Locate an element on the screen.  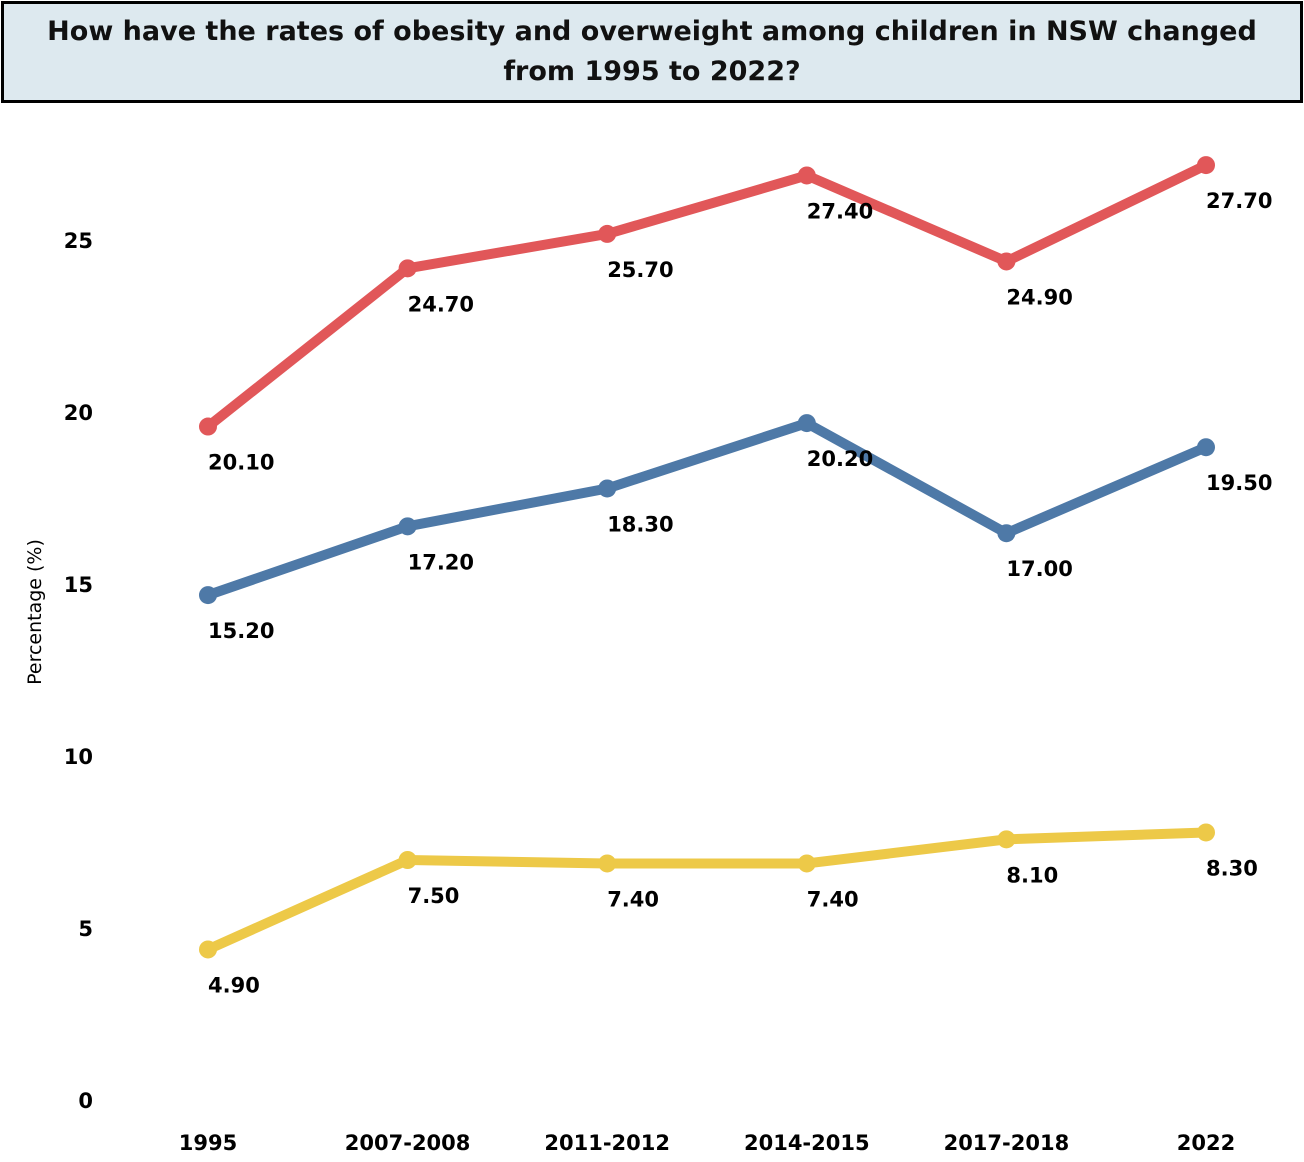
y-axis-ticks: 0 5 10 15 20 25 is located at coordinates (78, 671).